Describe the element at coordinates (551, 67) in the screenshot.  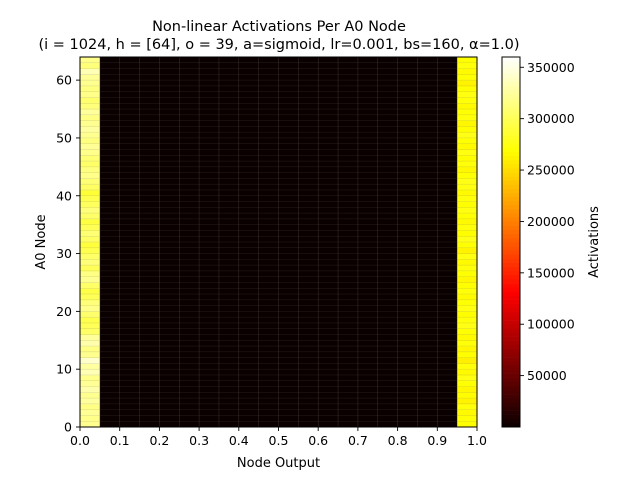
I see `colorbar-tick-label: 350000` at that location.